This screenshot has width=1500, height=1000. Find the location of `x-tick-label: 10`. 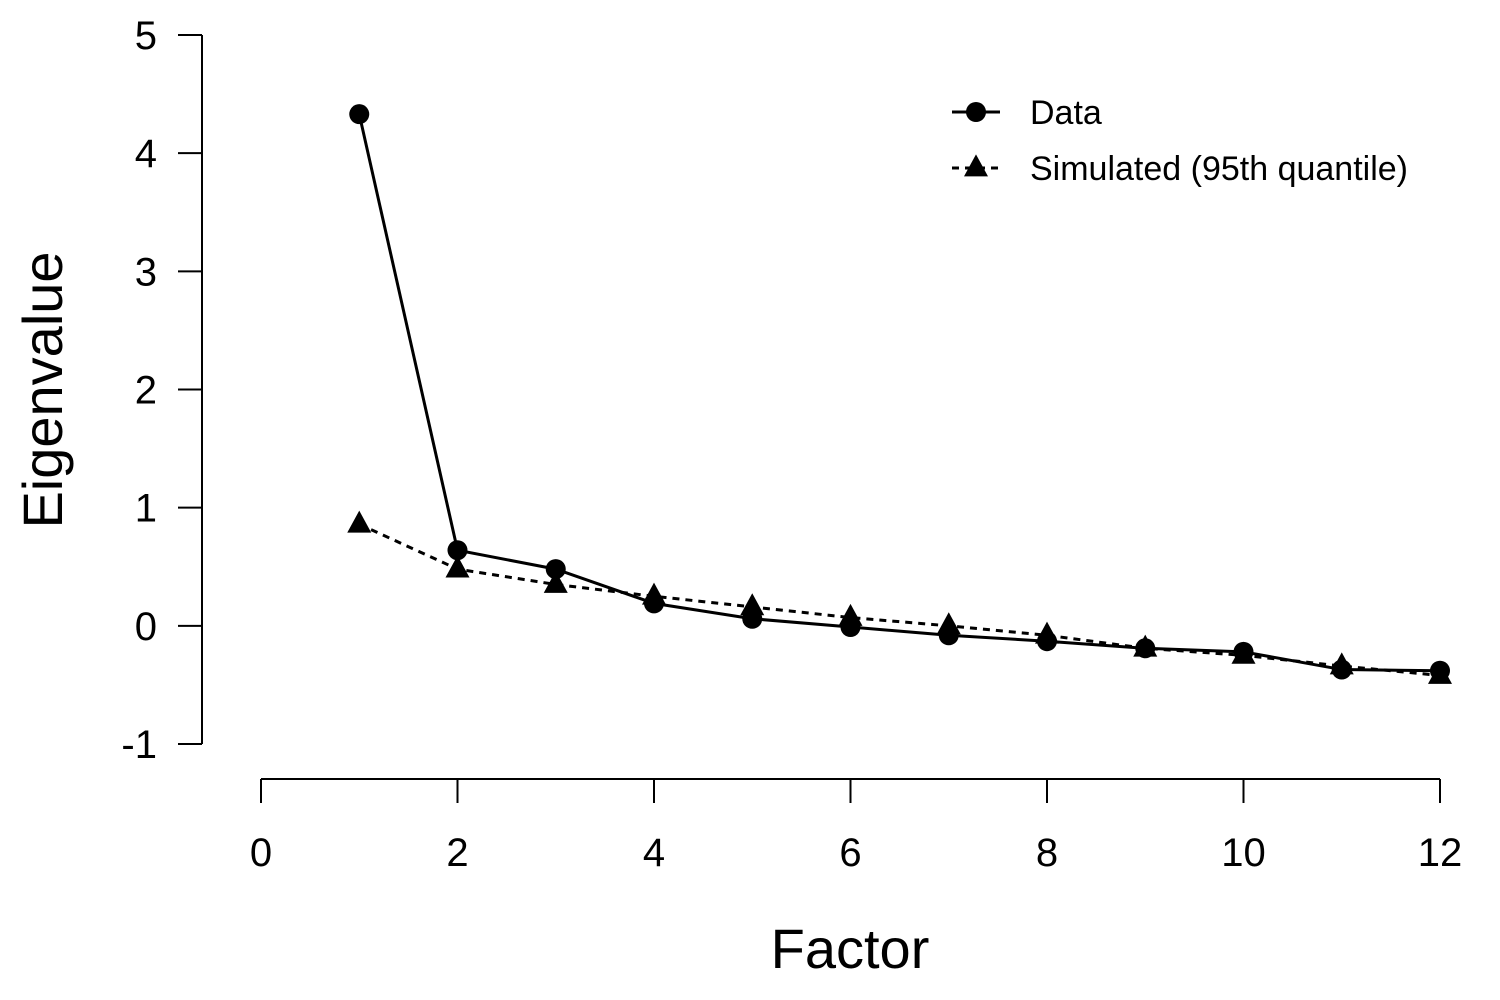

x-tick-label: 10 is located at coordinates (1243, 853).